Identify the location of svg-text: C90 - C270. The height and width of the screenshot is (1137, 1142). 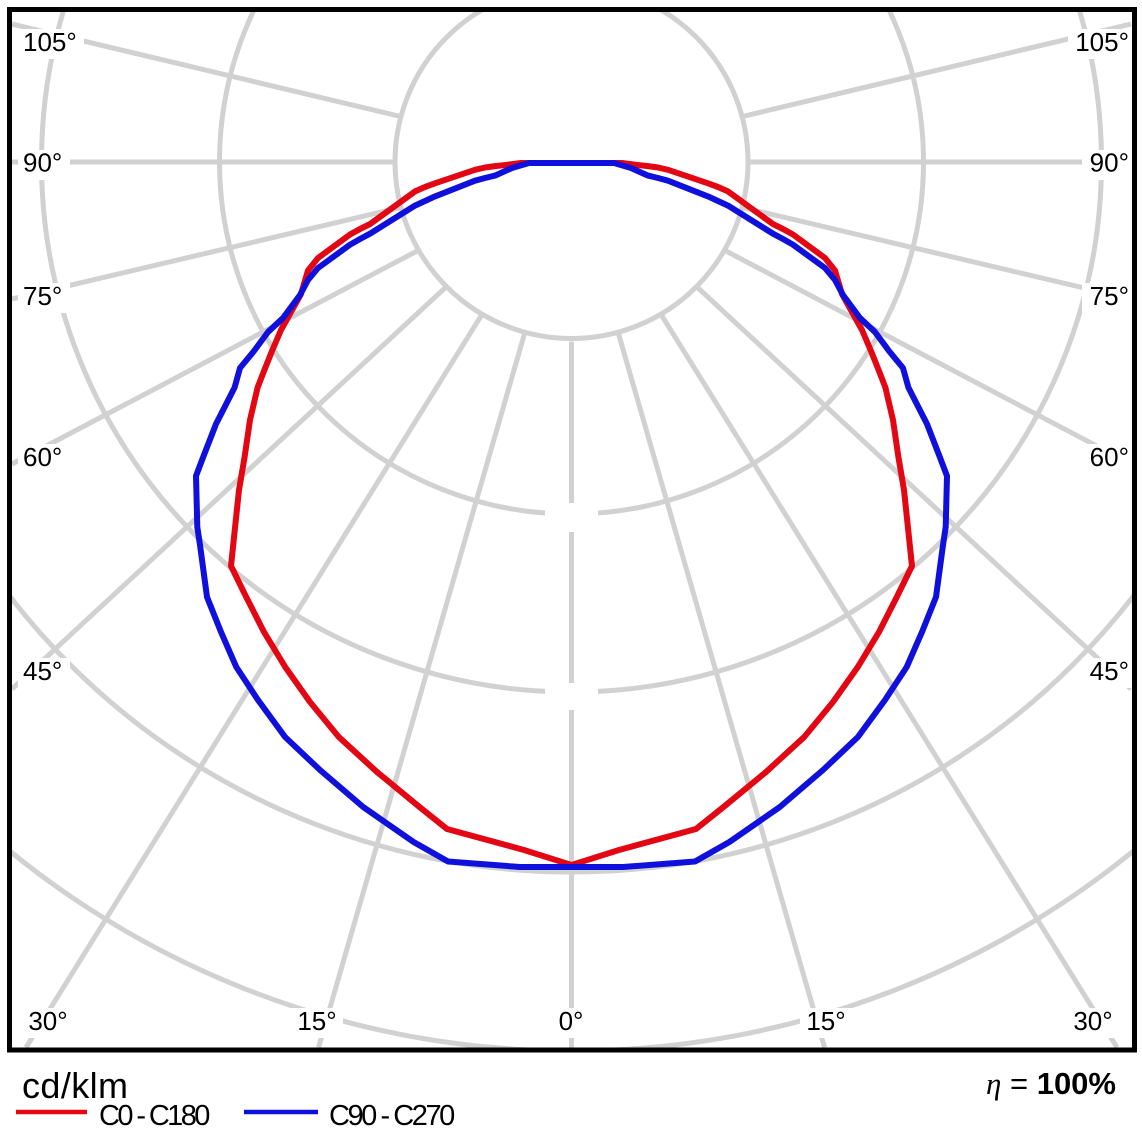
(391, 1116).